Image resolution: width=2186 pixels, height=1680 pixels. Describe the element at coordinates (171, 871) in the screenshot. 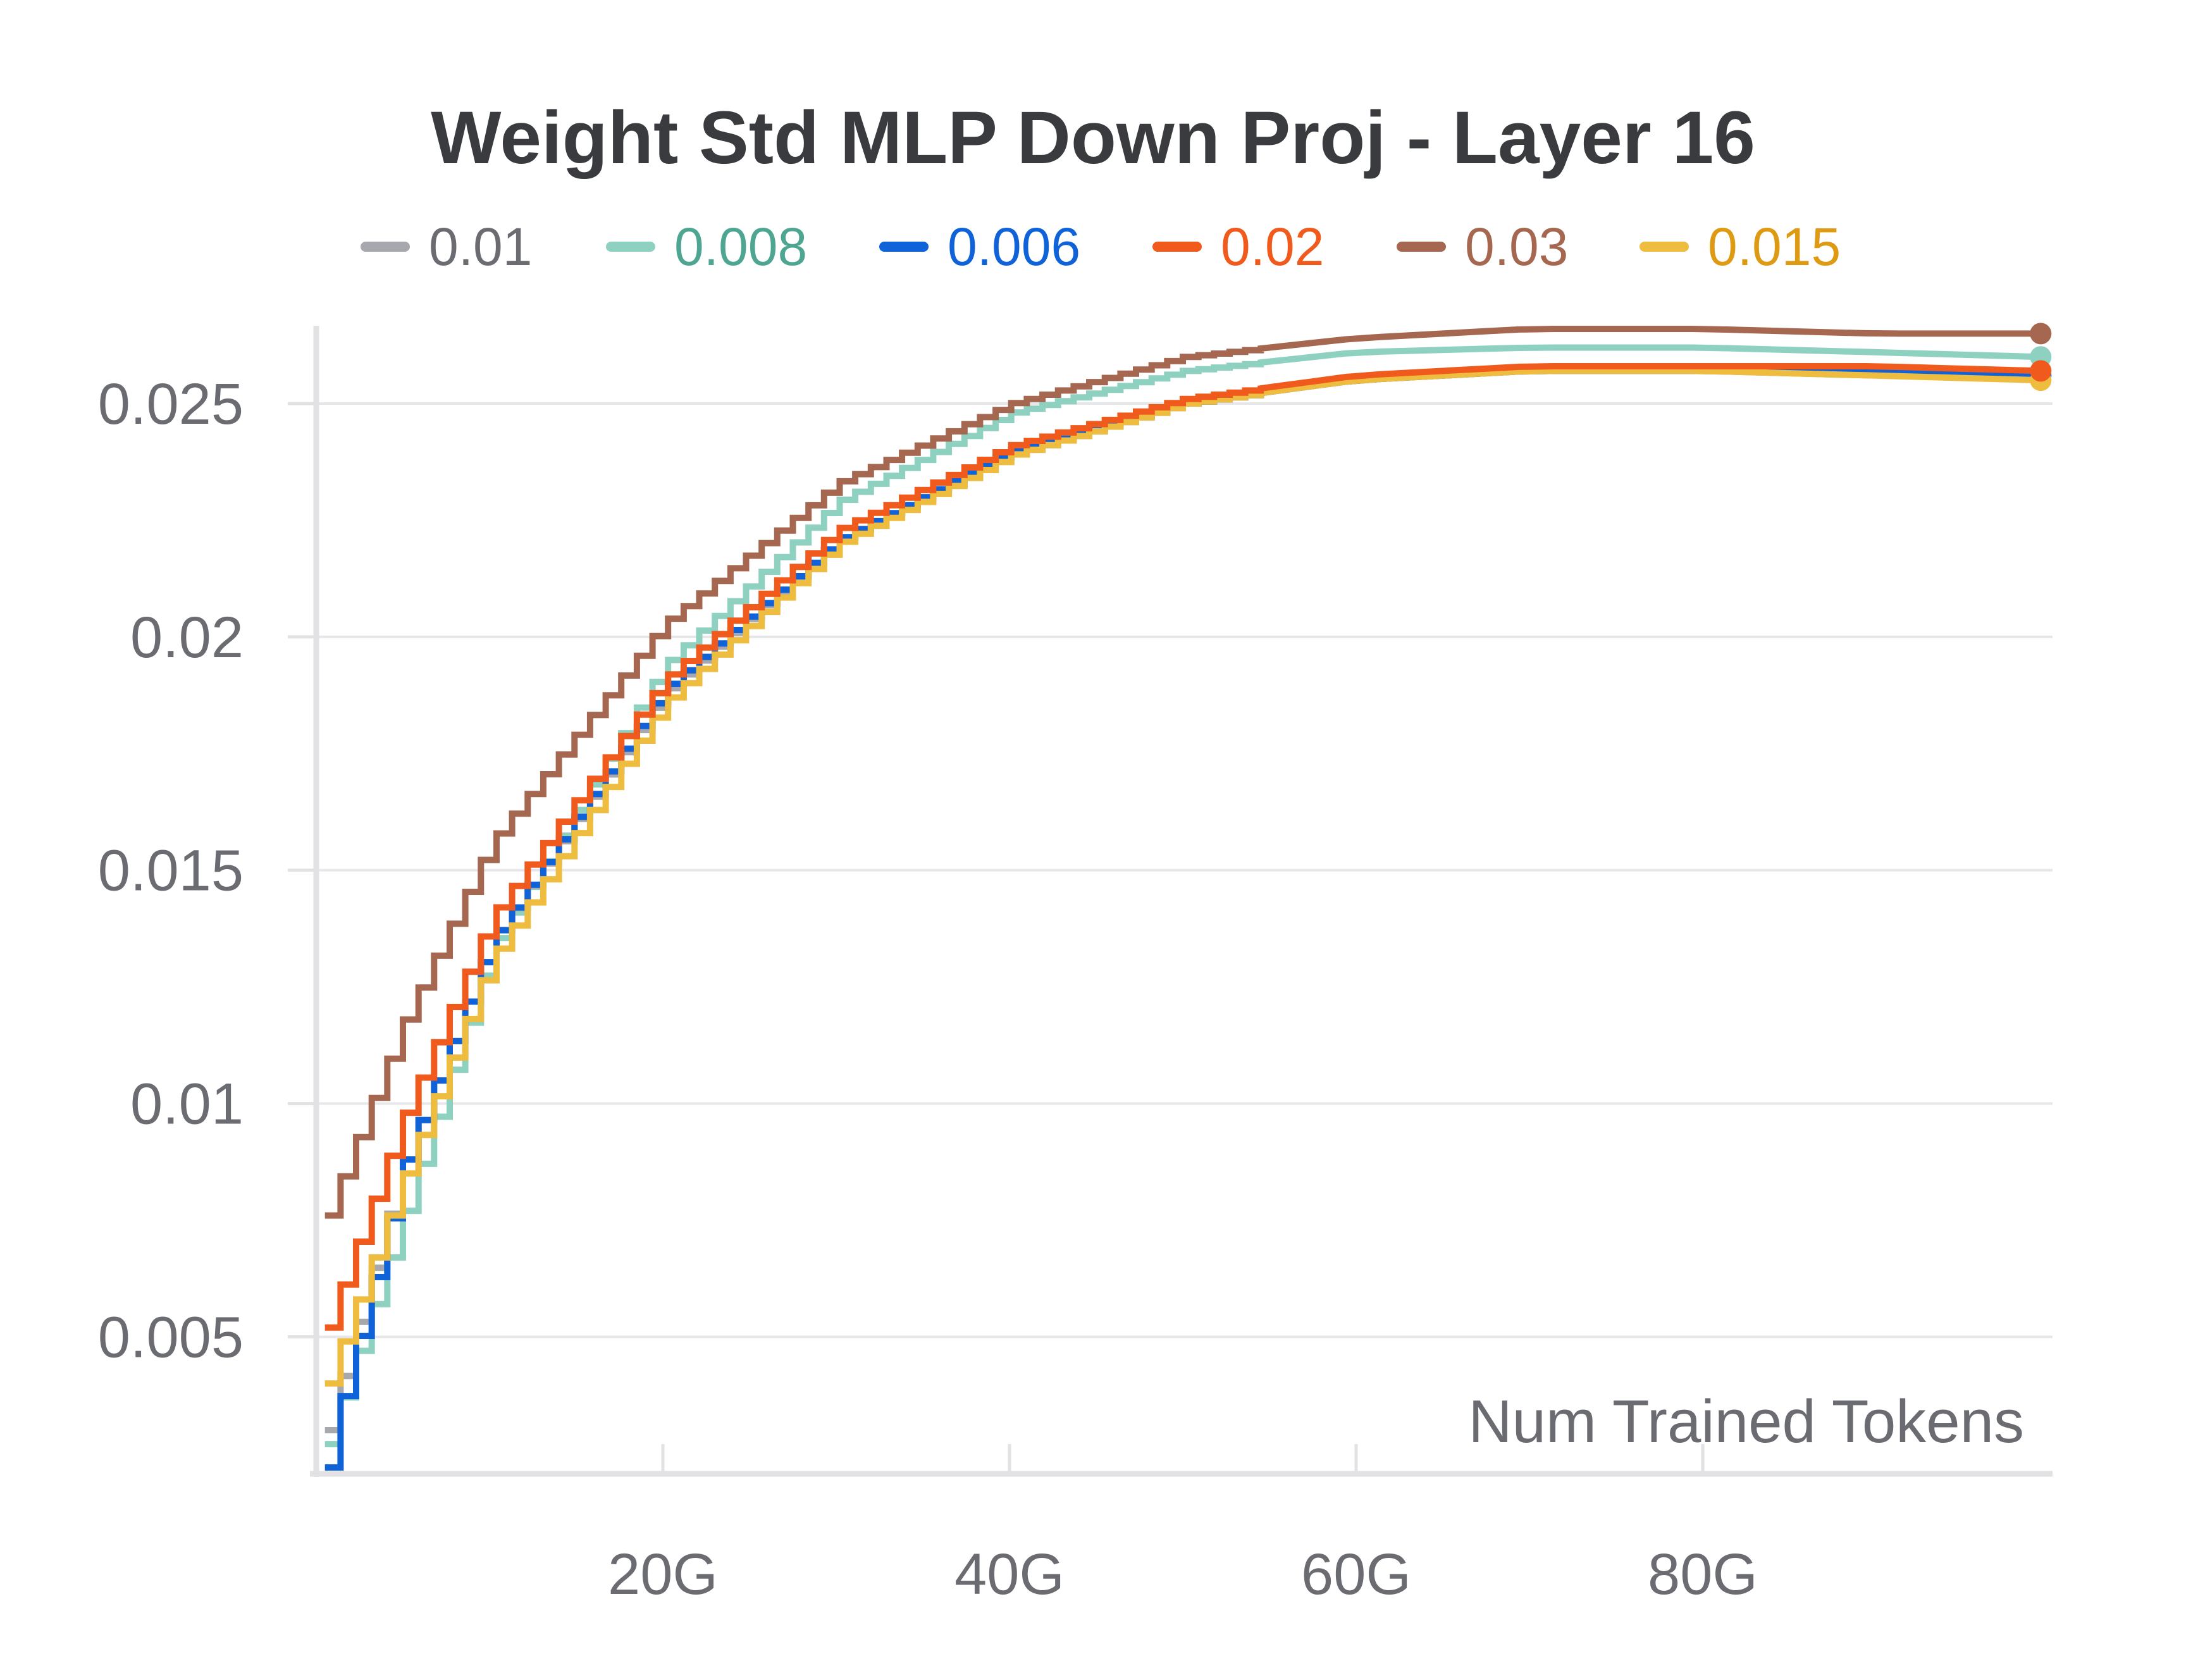

I see `y-tick-label: 0.015` at that location.